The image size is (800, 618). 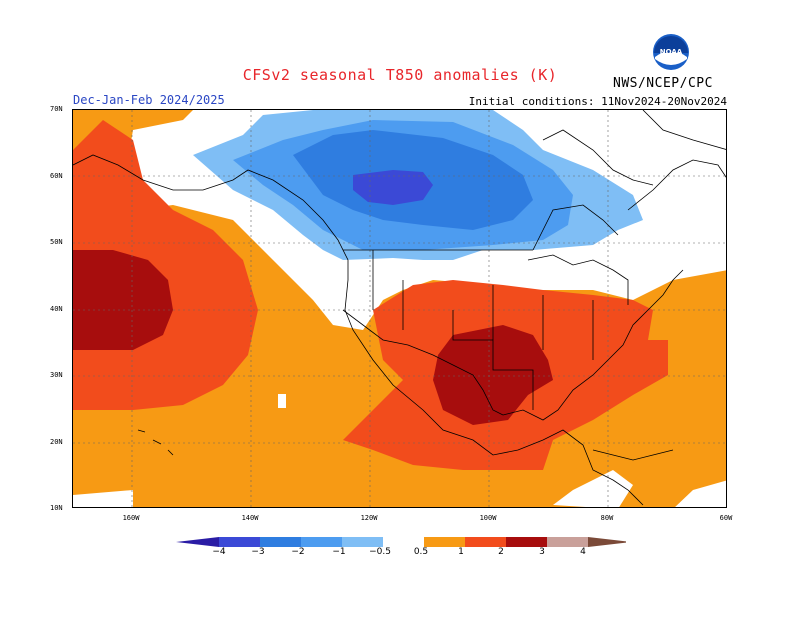 What do you see at coordinates (56, 109) in the screenshot?
I see `lat-tick-70n: 70N` at bounding box center [56, 109].